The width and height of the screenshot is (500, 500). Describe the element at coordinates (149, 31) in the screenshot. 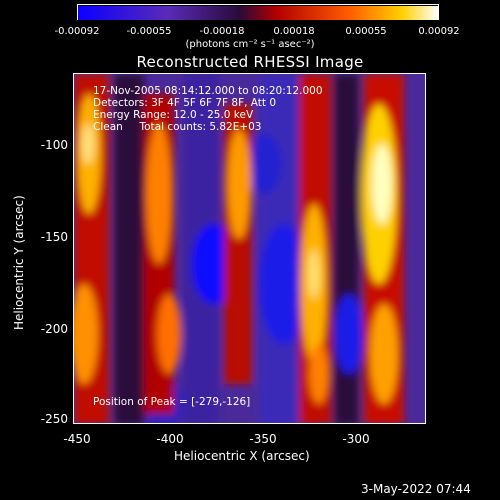

I see `colorbar-tick: -0.00055` at that location.